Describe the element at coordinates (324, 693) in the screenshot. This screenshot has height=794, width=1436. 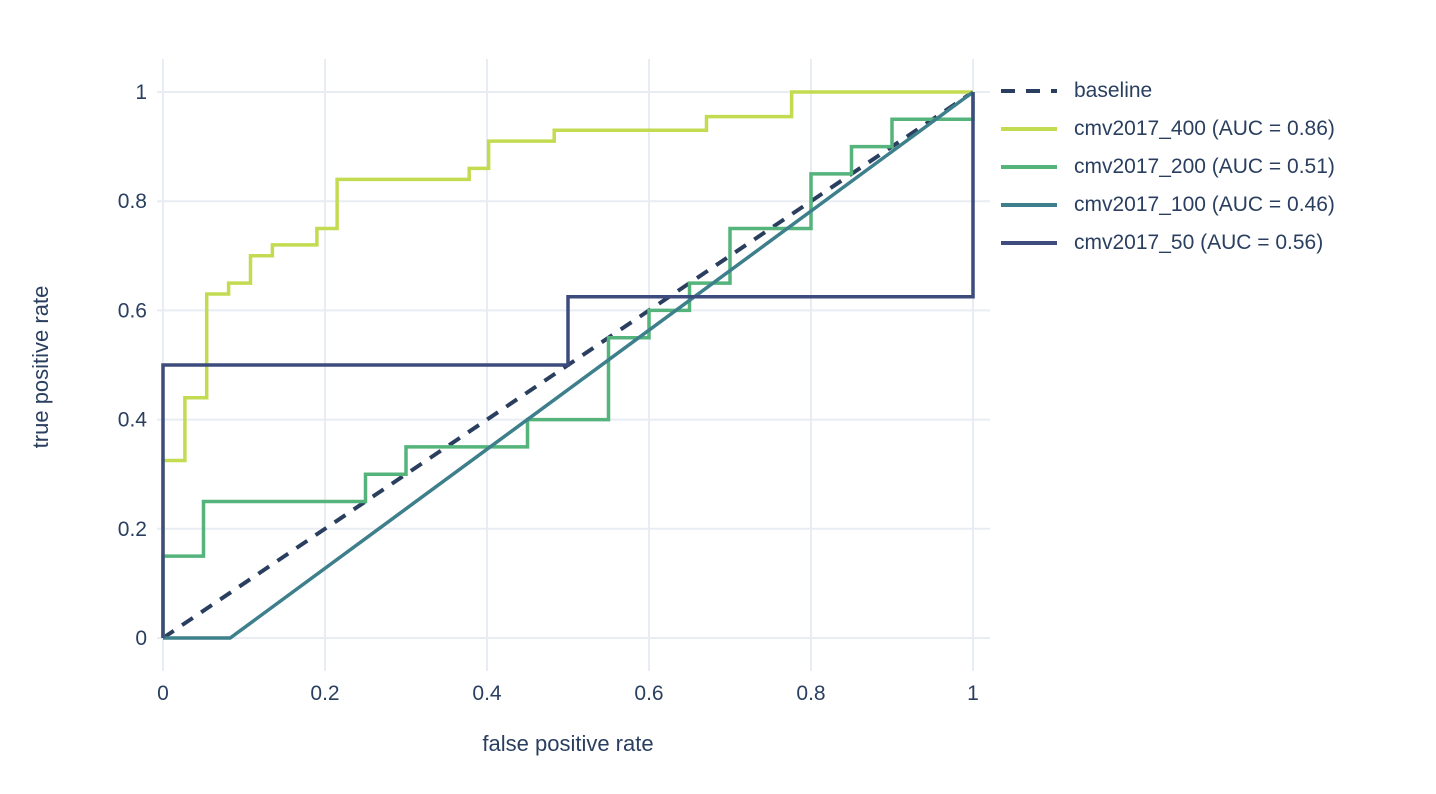
I see `x-tick-label: 0.2` at that location.